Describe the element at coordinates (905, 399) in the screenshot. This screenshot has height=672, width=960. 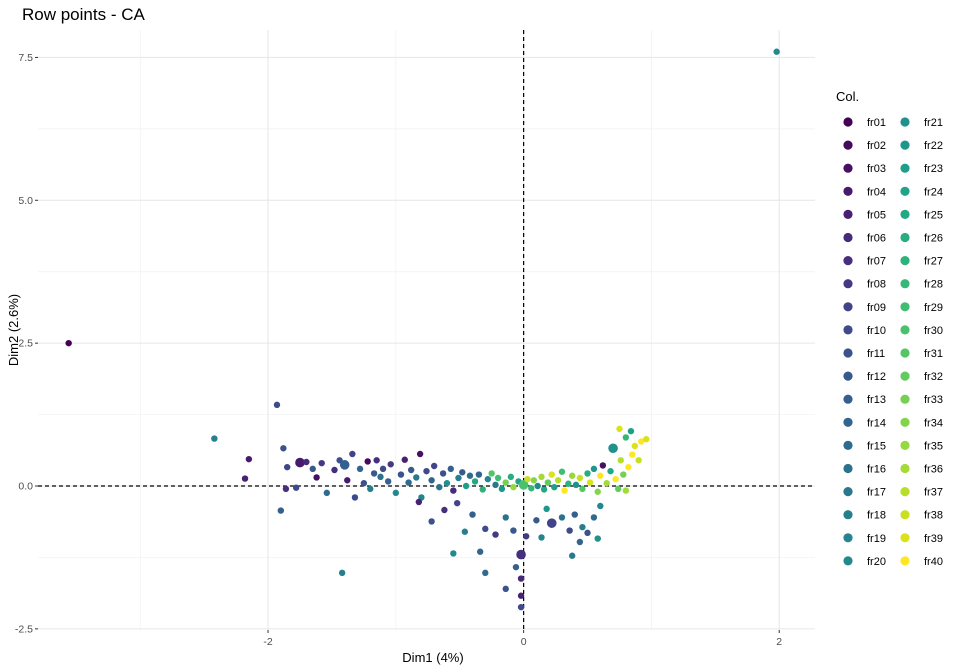
I see `legend-key-fr33` at that location.